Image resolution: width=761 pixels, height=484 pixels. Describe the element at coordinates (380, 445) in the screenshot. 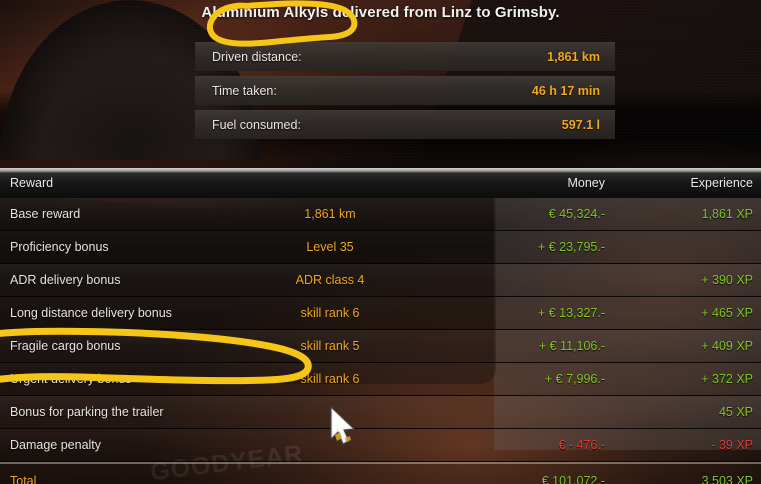

I see `table-row: Damage penalty € - 476.- - 39 XP` at that location.